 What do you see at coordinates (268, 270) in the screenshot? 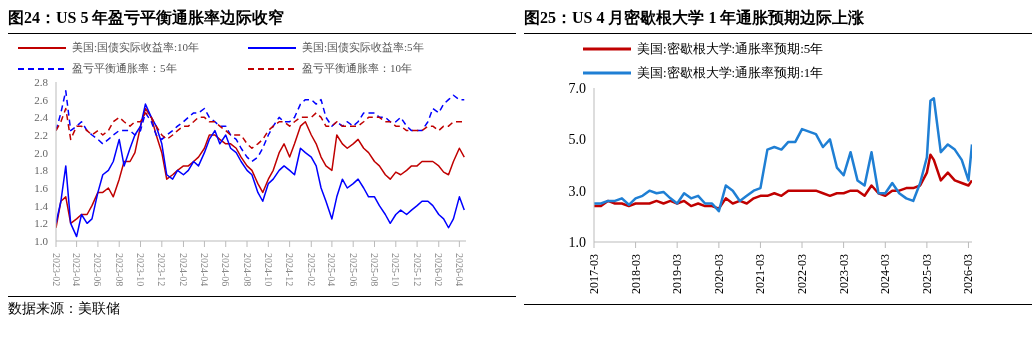
I see `x-tick-label: 2024-10` at bounding box center [268, 270].